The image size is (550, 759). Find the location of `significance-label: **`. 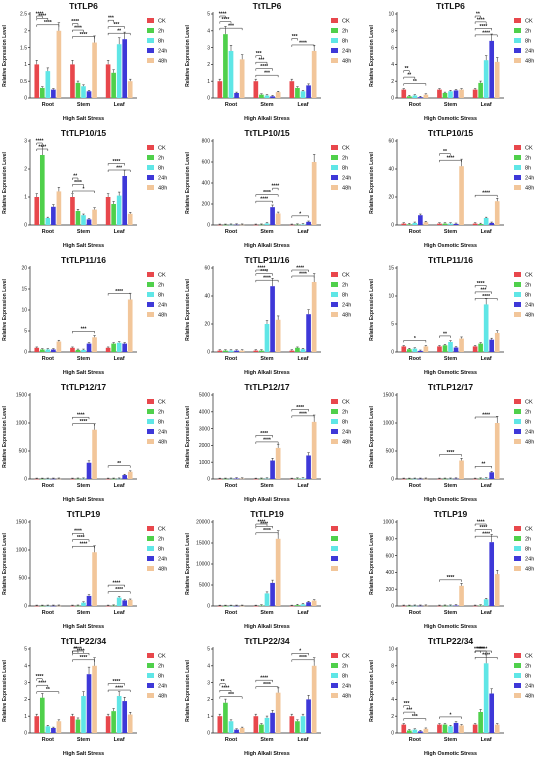

significance-label: ** is located at coordinates (445, 152).